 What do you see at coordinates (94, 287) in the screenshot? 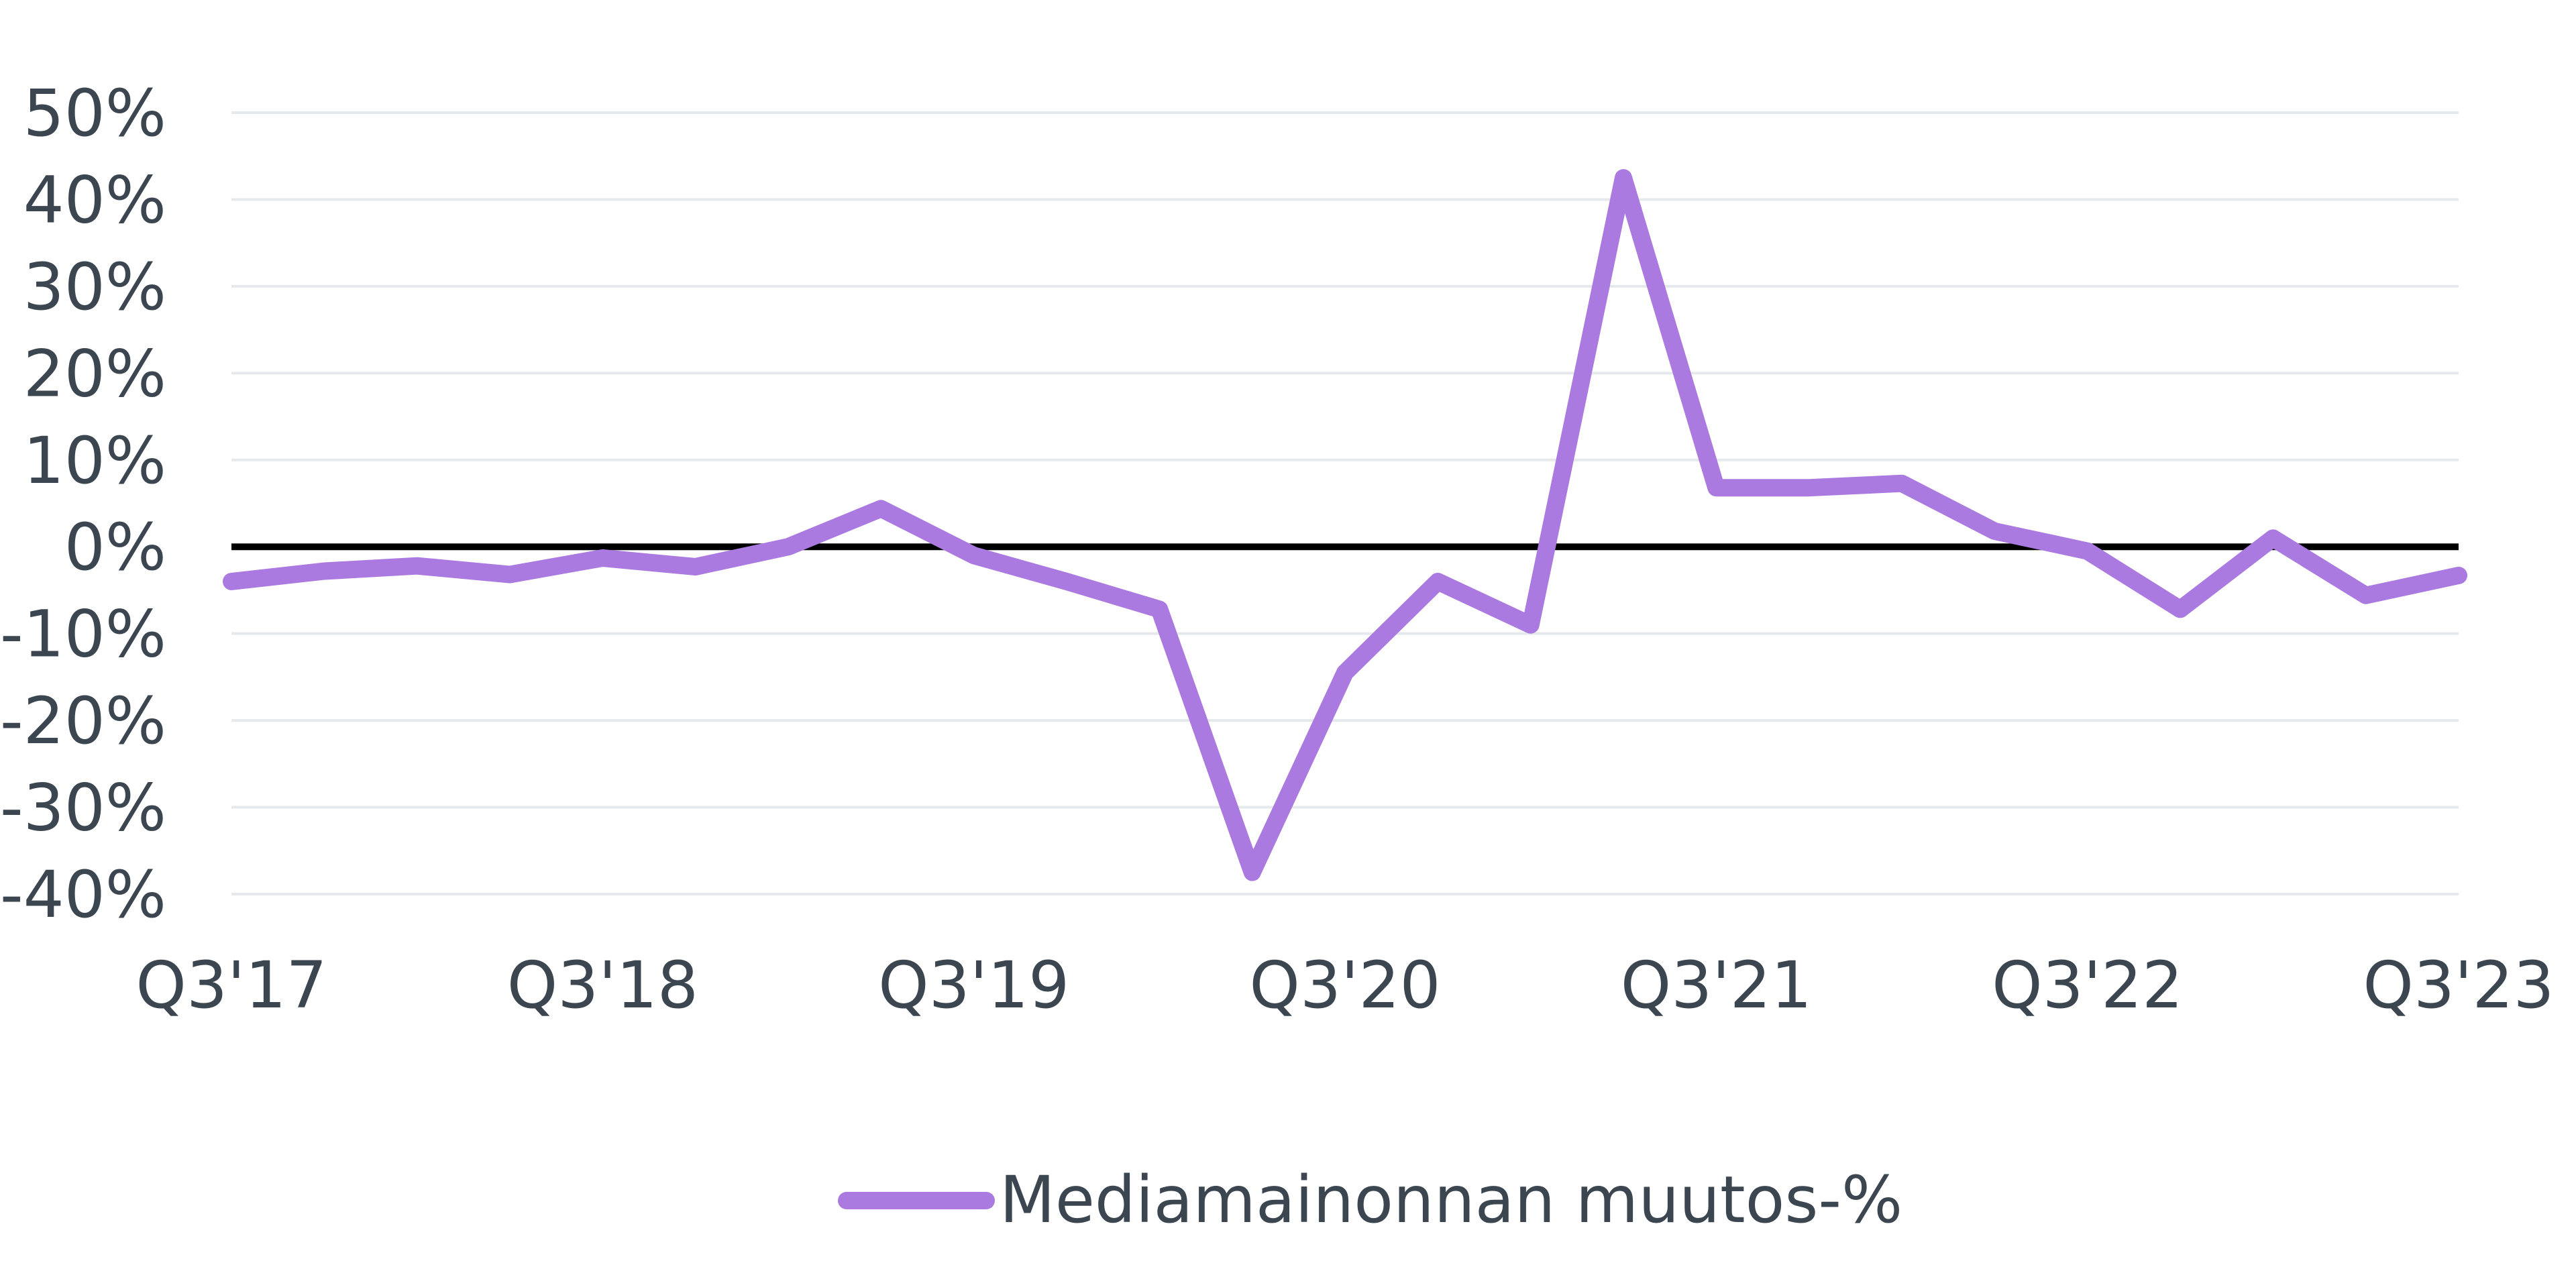
I see `y-tick-label: 30%` at bounding box center [94, 287].